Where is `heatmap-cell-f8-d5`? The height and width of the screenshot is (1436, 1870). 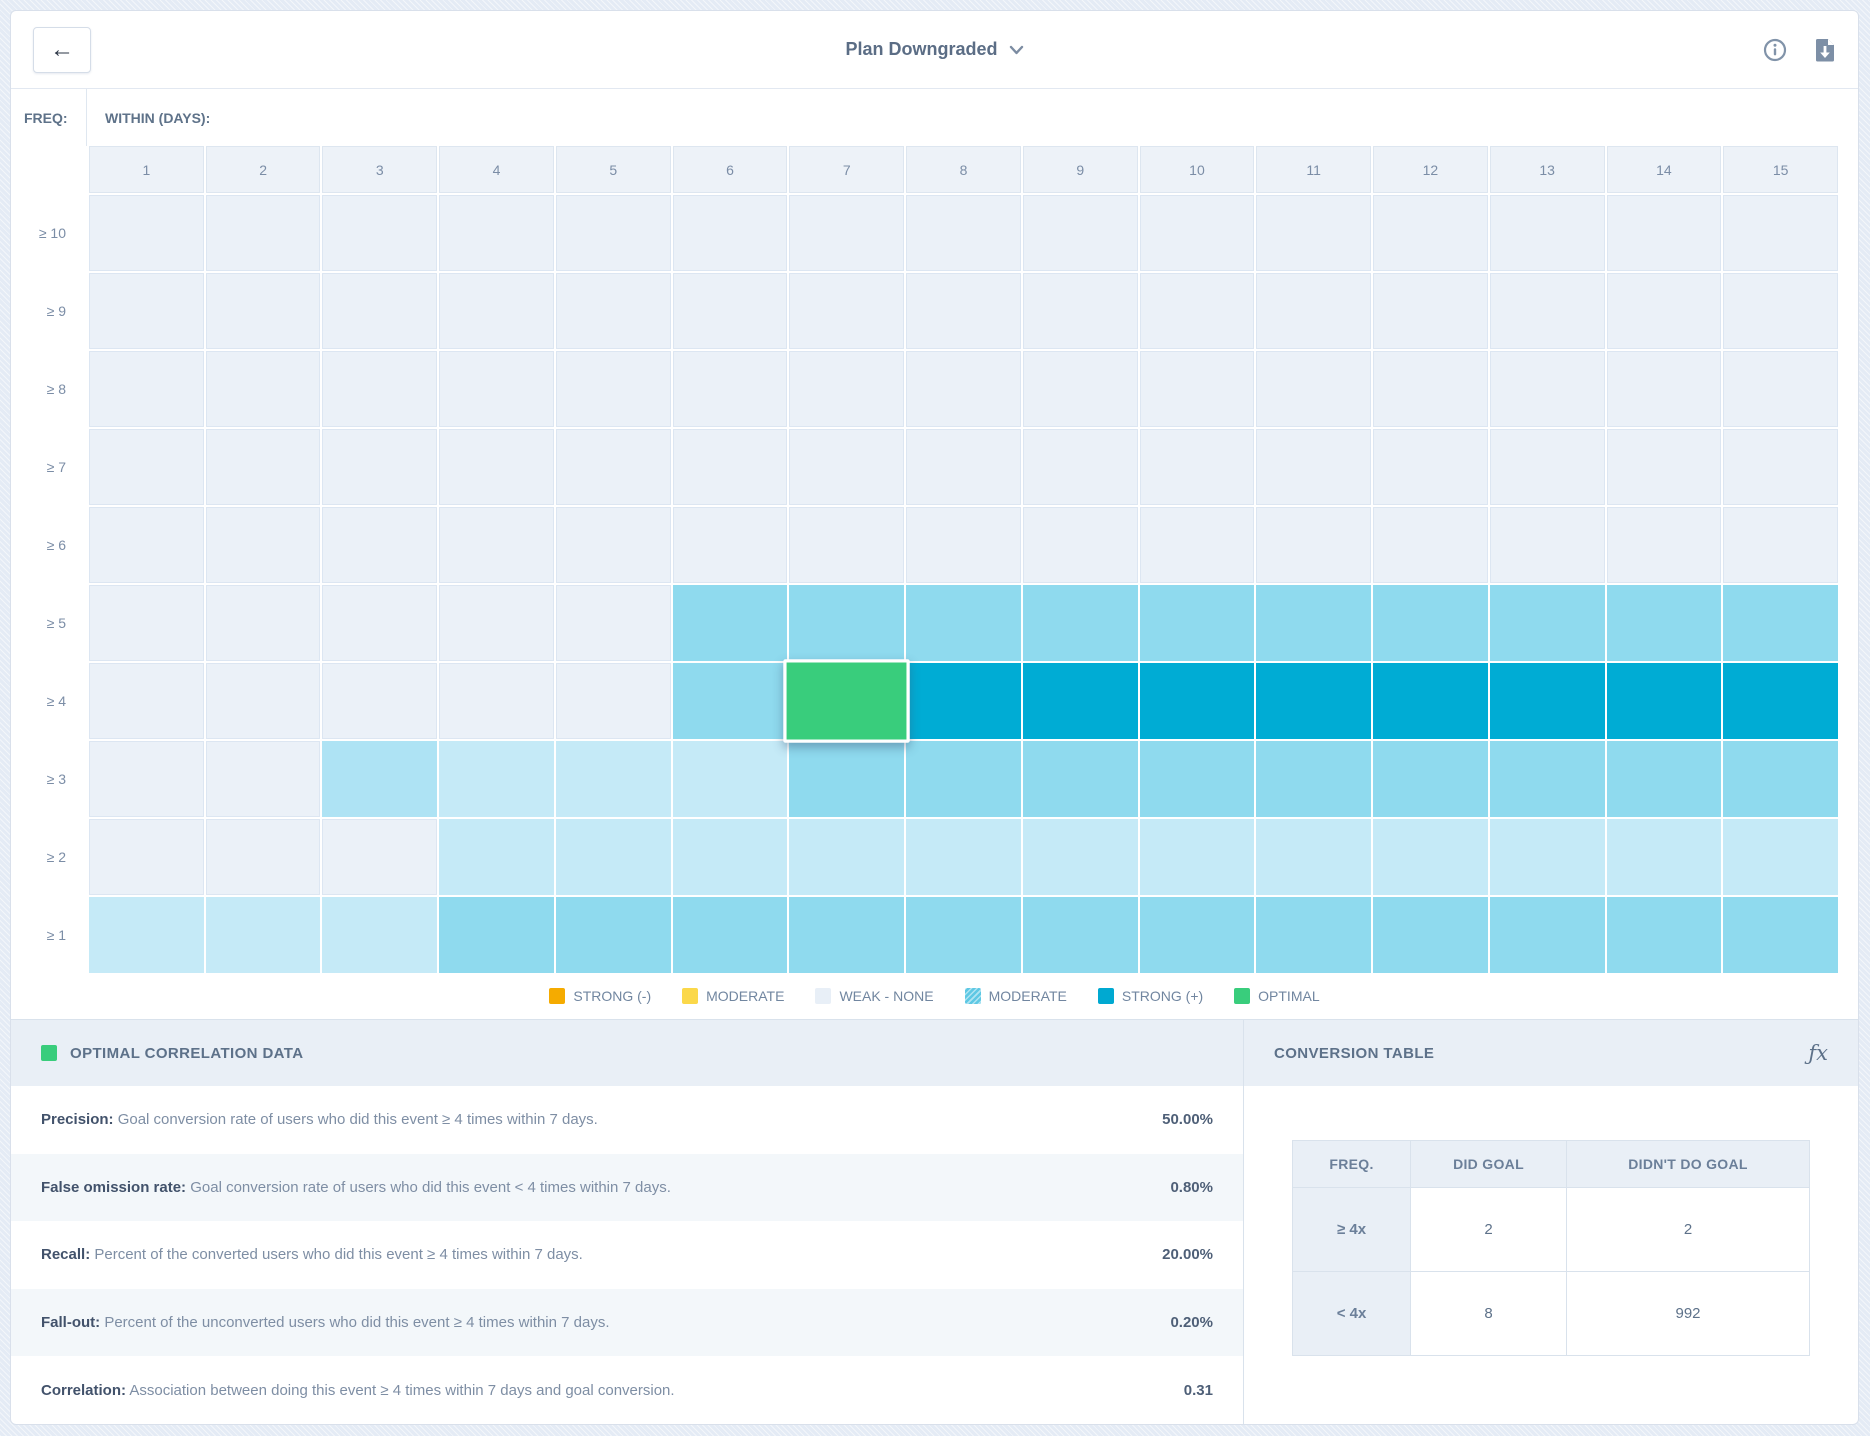
heatmap-cell-f8-d5 is located at coordinates (613, 389).